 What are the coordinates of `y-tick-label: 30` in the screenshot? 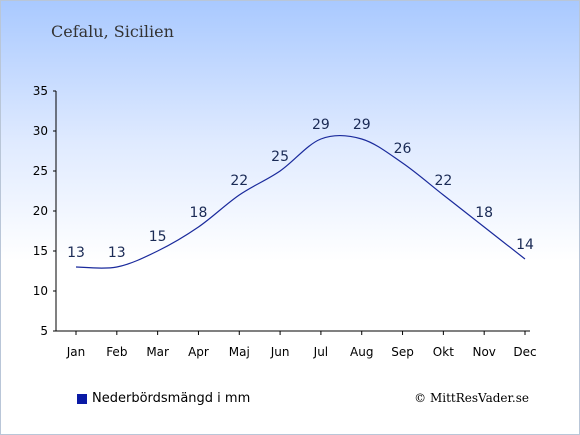 It's located at (40, 131).